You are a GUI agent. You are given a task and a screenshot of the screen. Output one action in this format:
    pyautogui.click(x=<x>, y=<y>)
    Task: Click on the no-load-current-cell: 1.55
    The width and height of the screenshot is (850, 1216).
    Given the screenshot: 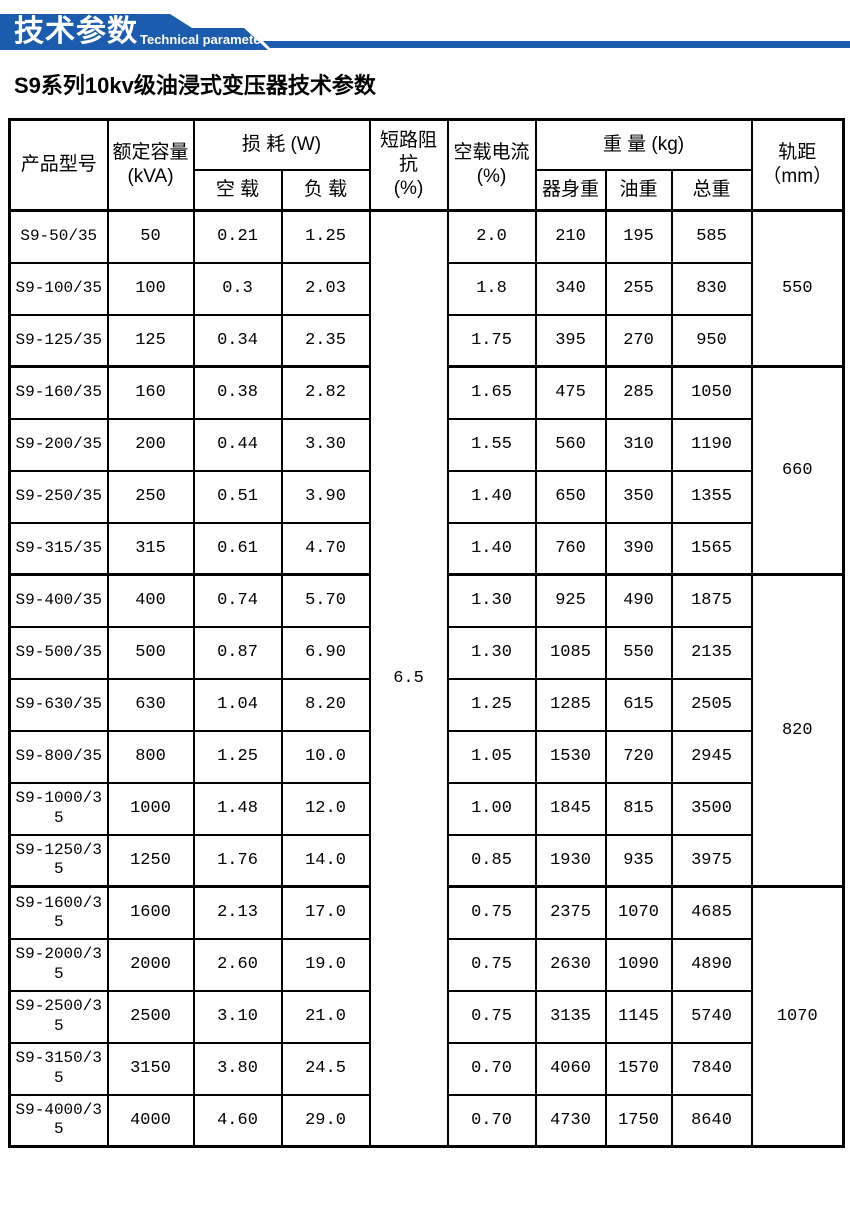 What is the action you would take?
    pyautogui.click(x=491, y=444)
    